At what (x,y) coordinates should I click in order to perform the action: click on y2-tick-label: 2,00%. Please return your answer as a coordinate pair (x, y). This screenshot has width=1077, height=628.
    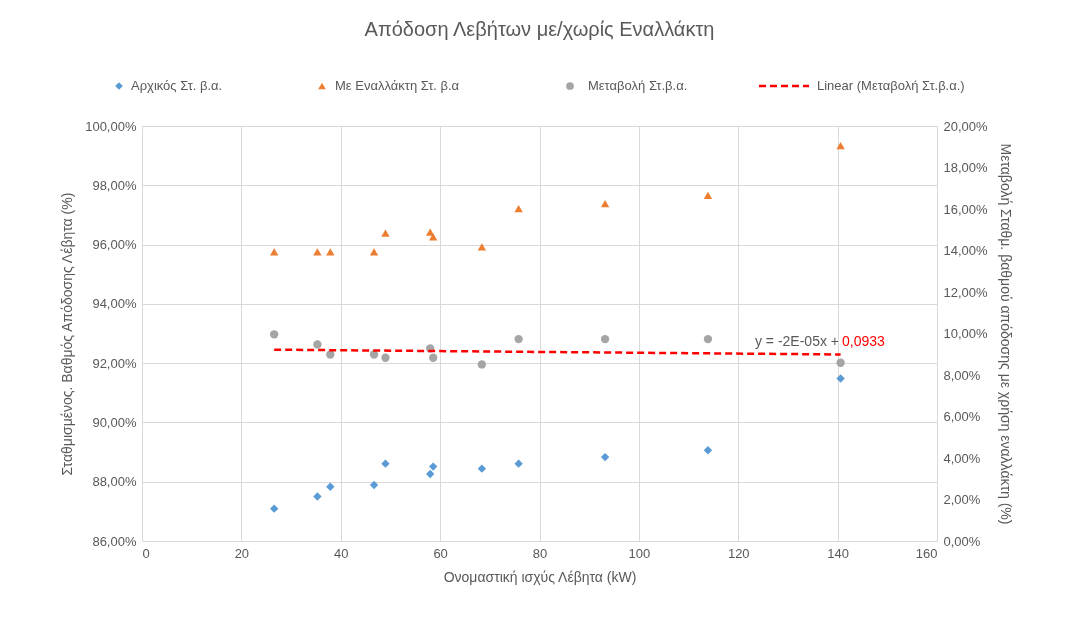
    Looking at the image, I should click on (962, 499).